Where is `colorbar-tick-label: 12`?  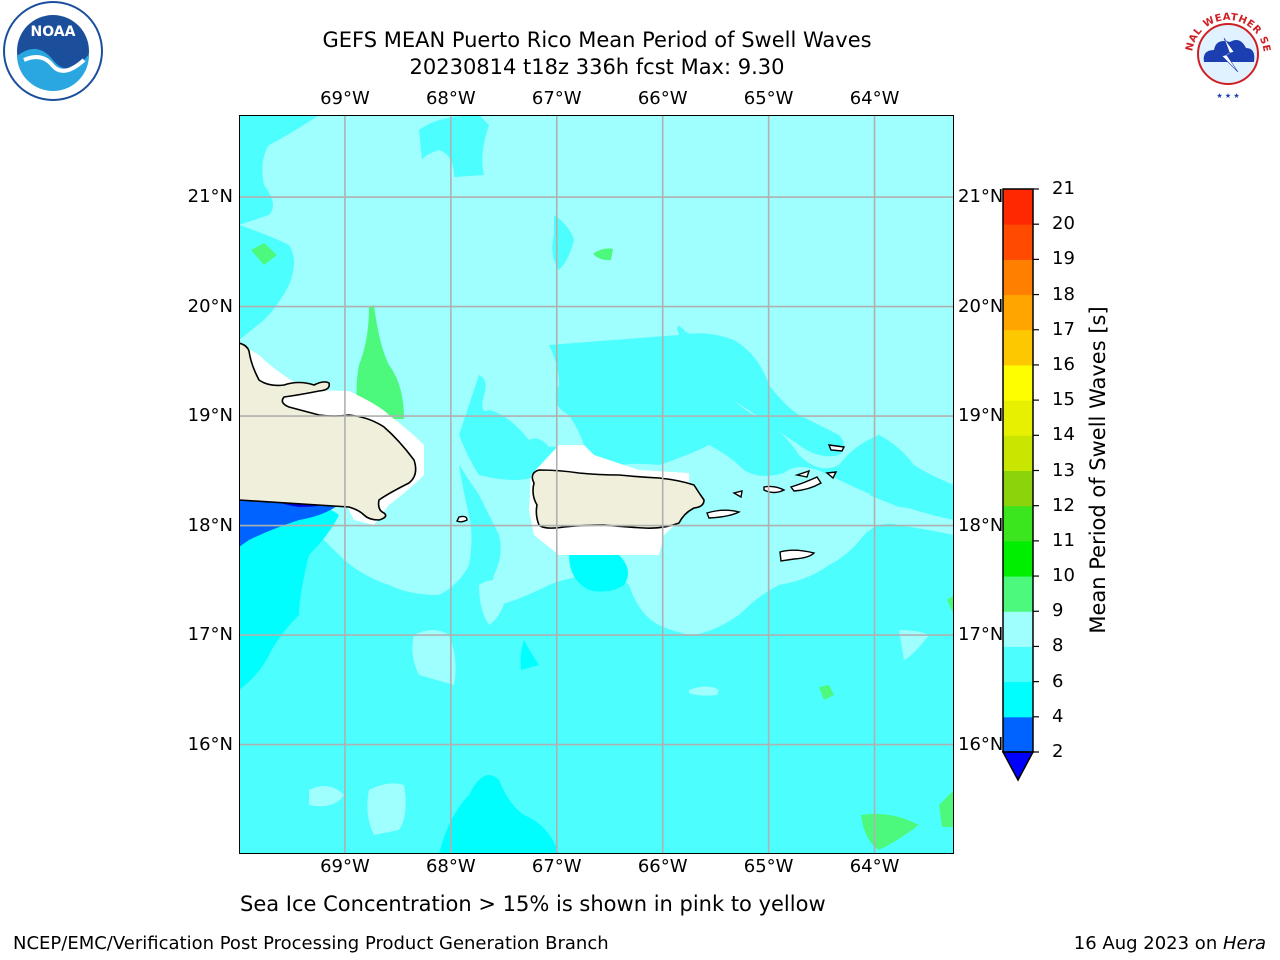 colorbar-tick-label: 12 is located at coordinates (1063, 505).